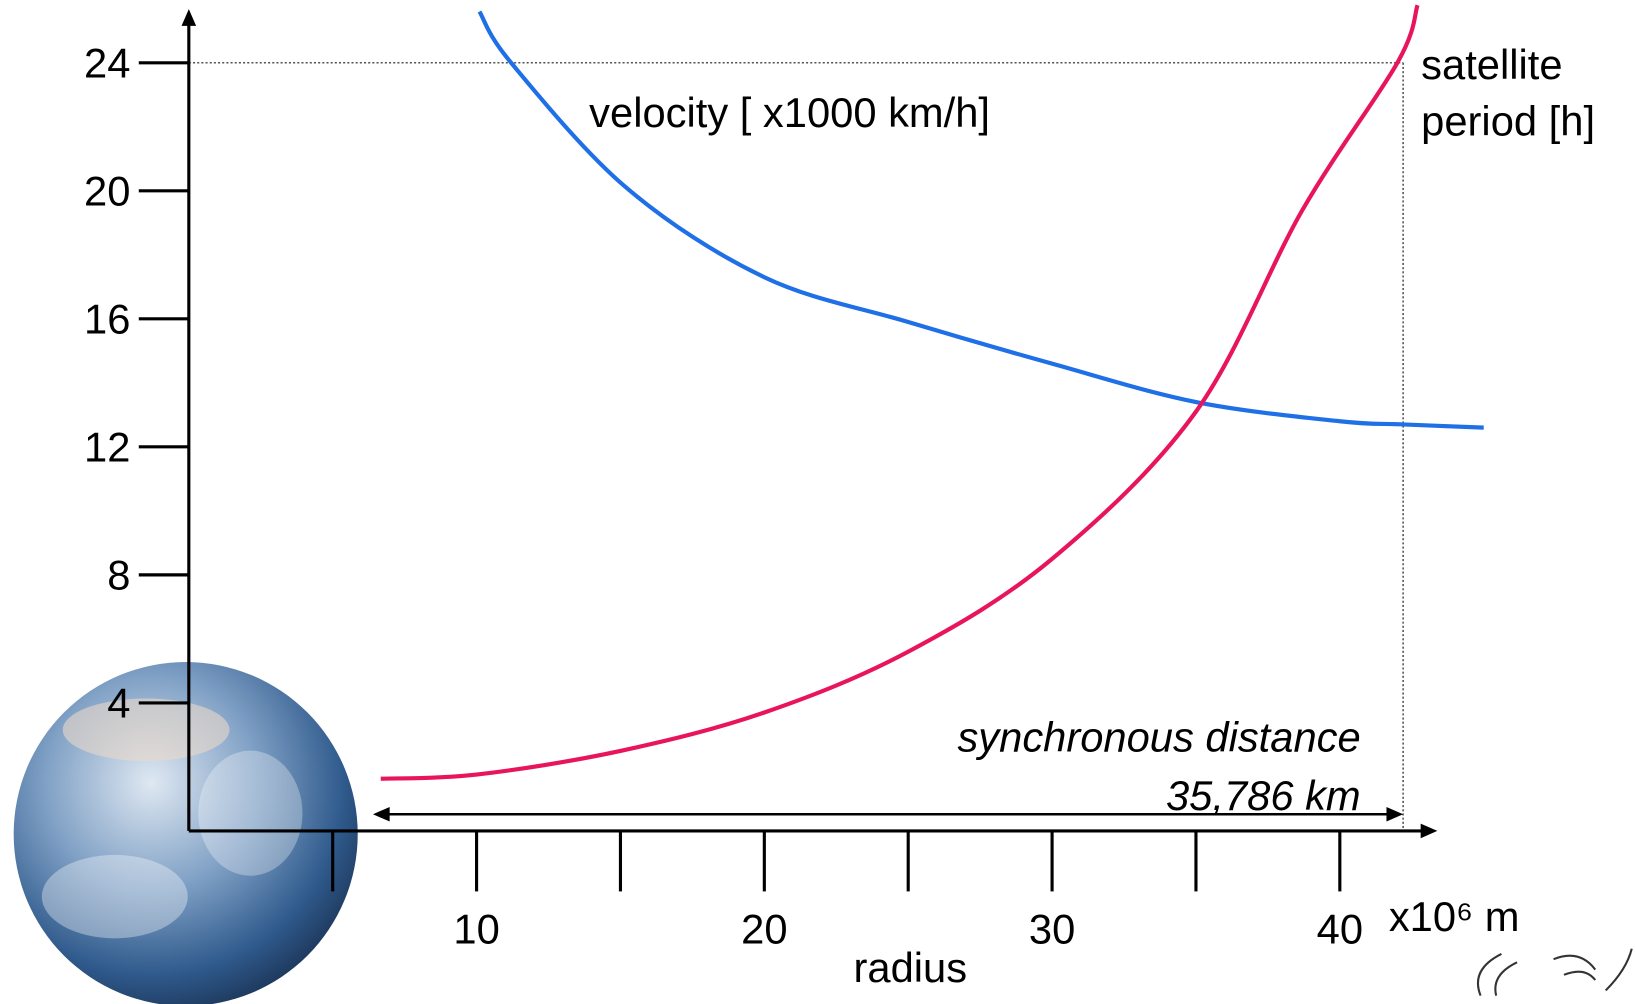 The height and width of the screenshot is (1004, 1635). Describe the element at coordinates (107, 446) in the screenshot. I see `y-tick-label: 12` at that location.